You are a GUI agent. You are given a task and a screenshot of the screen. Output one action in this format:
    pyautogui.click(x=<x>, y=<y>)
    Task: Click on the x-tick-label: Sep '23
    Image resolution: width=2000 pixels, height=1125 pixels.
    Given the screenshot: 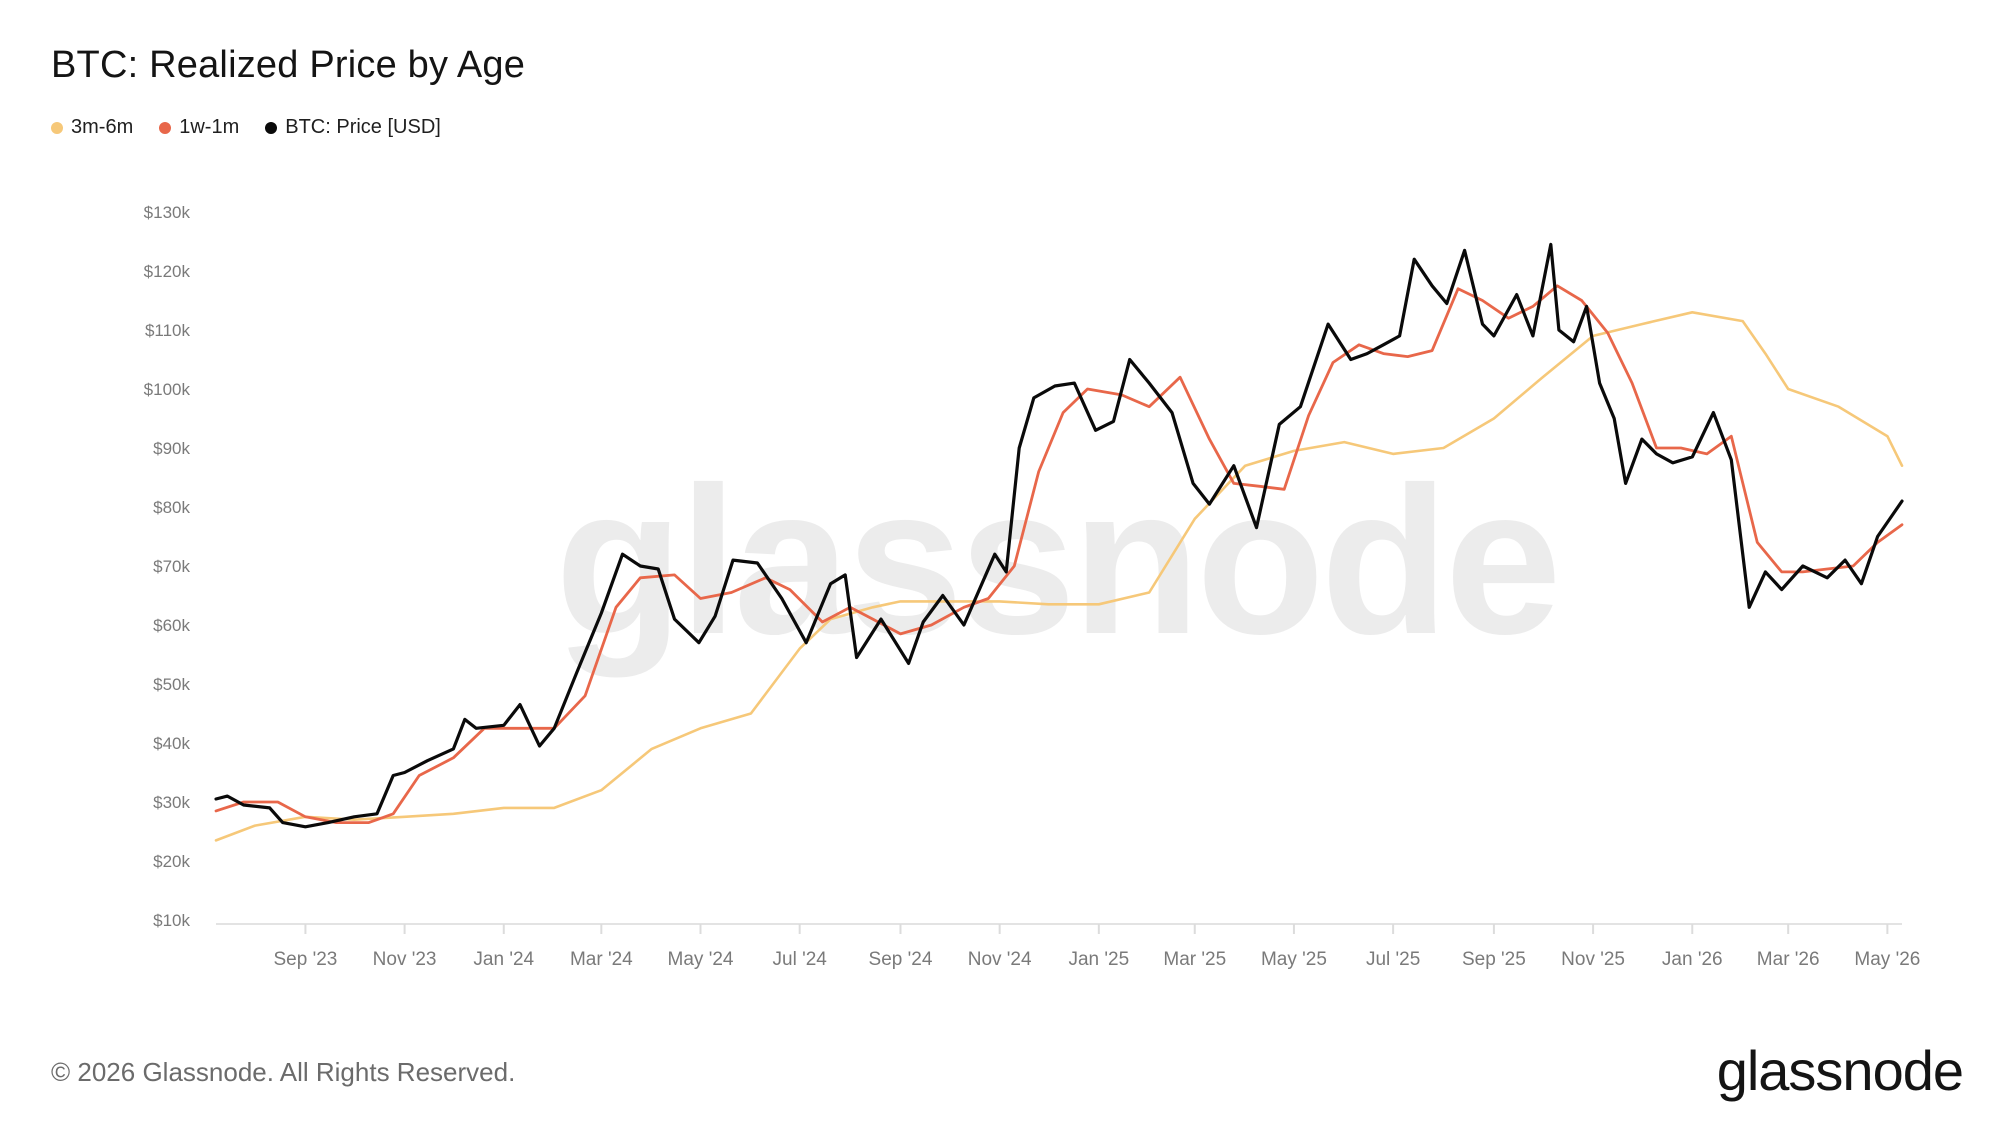 What is the action you would take?
    pyautogui.click(x=305, y=959)
    